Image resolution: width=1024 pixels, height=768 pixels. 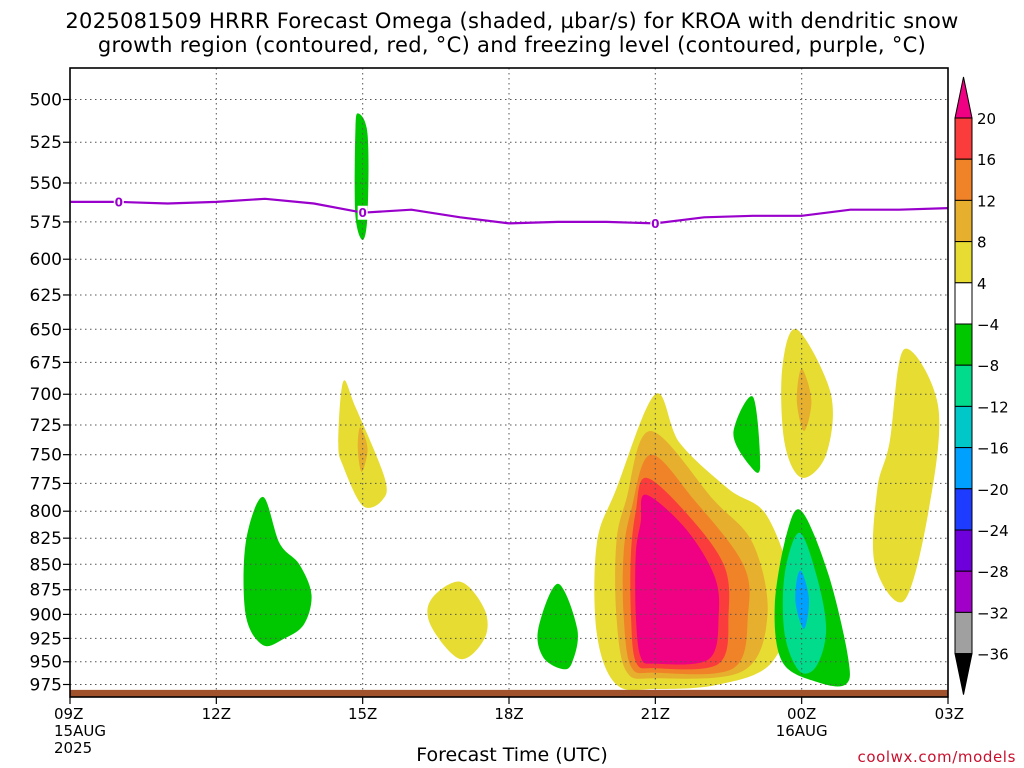 What do you see at coordinates (982, 284) in the screenshot?
I see `colorbar-label-4: 4` at bounding box center [982, 284].